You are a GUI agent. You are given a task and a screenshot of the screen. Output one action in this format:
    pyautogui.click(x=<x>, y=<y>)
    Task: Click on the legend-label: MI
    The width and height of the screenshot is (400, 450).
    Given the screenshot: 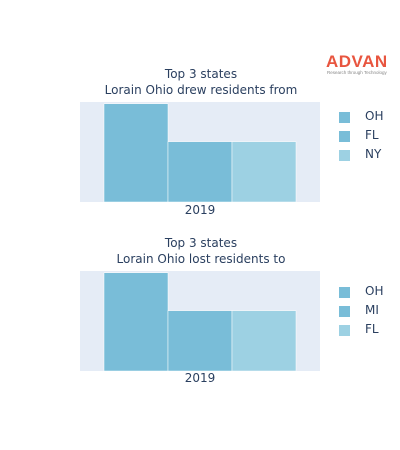 What is the action you would take?
    pyautogui.click(x=372, y=310)
    